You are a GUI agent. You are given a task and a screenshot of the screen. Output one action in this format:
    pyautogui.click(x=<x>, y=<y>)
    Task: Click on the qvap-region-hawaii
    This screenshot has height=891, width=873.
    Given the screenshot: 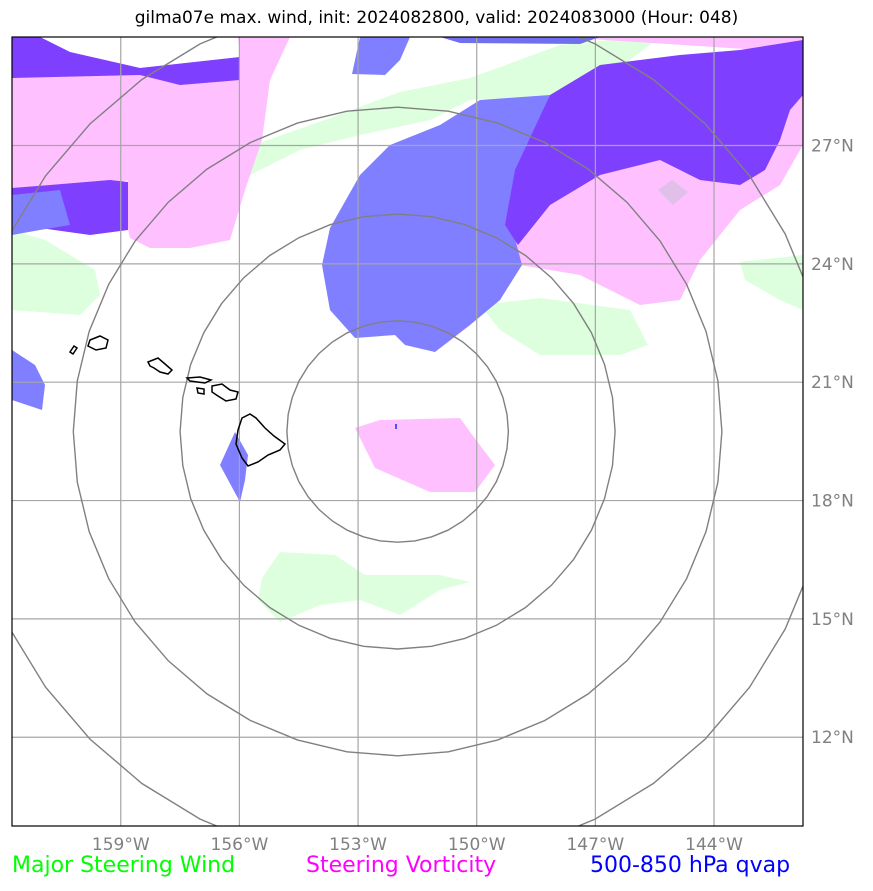 What is the action you would take?
    pyautogui.click(x=234, y=467)
    